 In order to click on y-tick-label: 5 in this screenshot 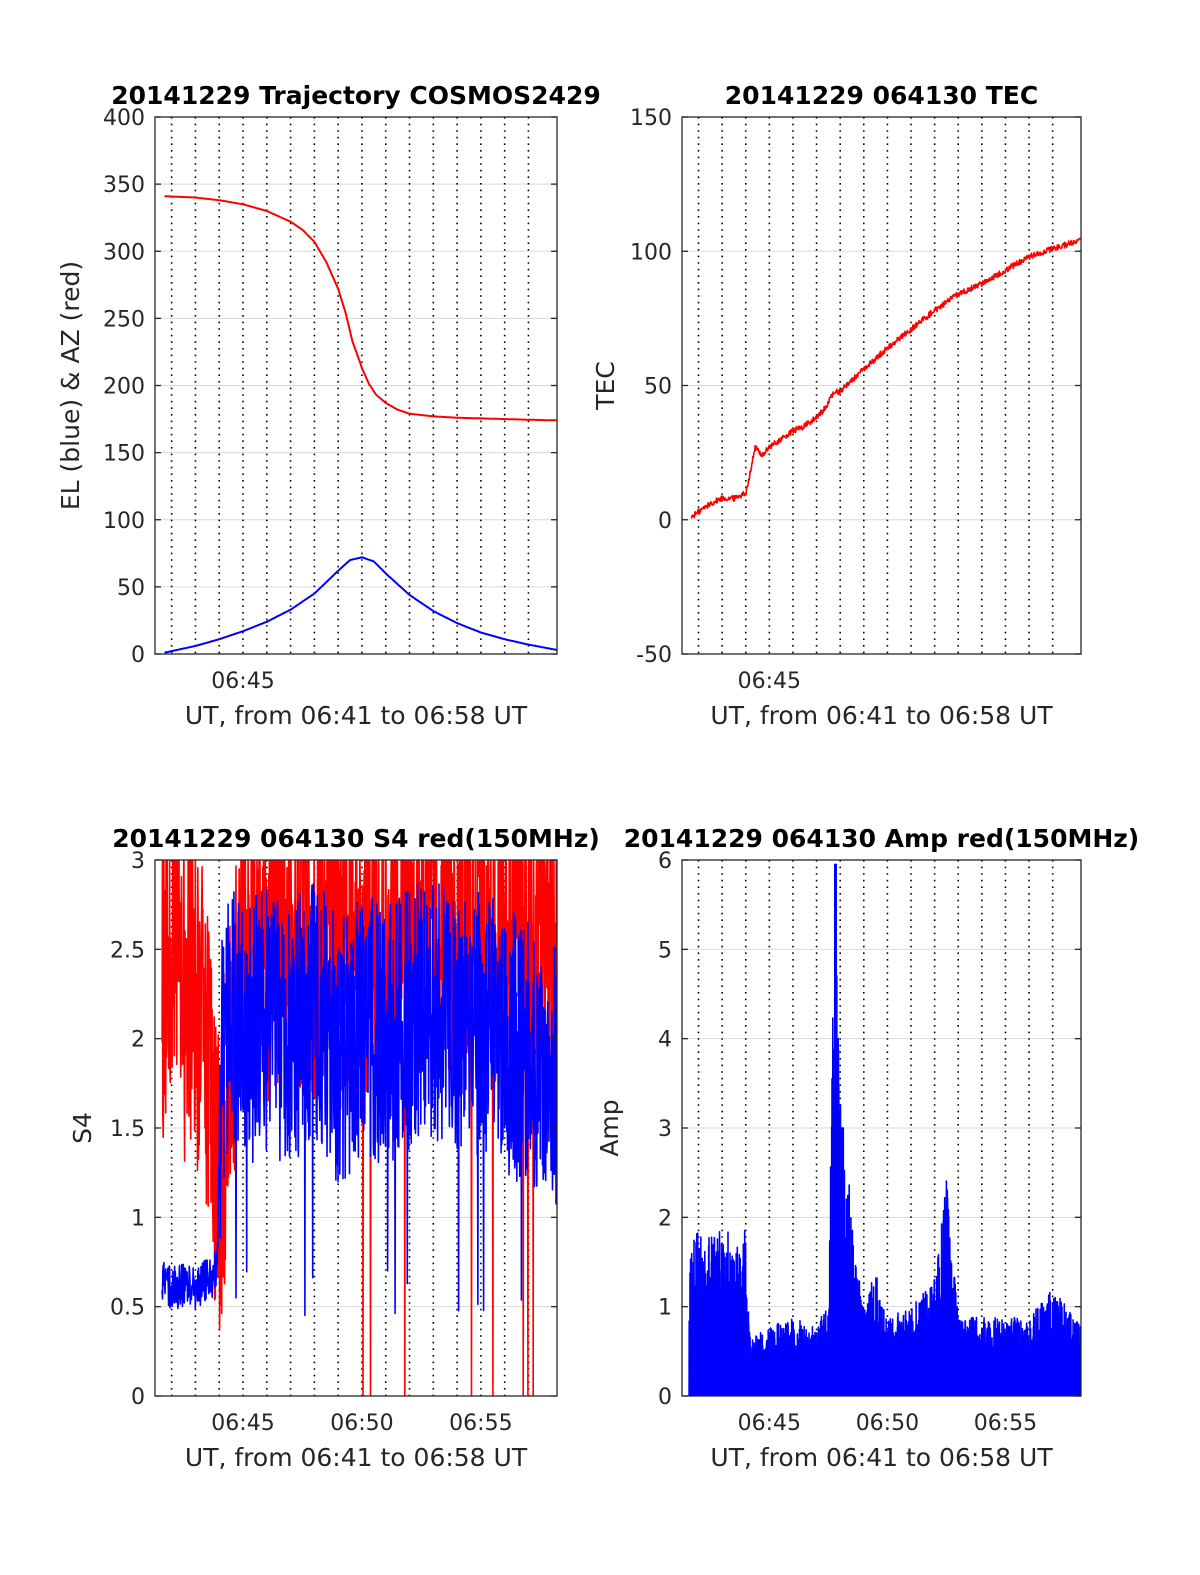, I will do `click(665, 950)`.